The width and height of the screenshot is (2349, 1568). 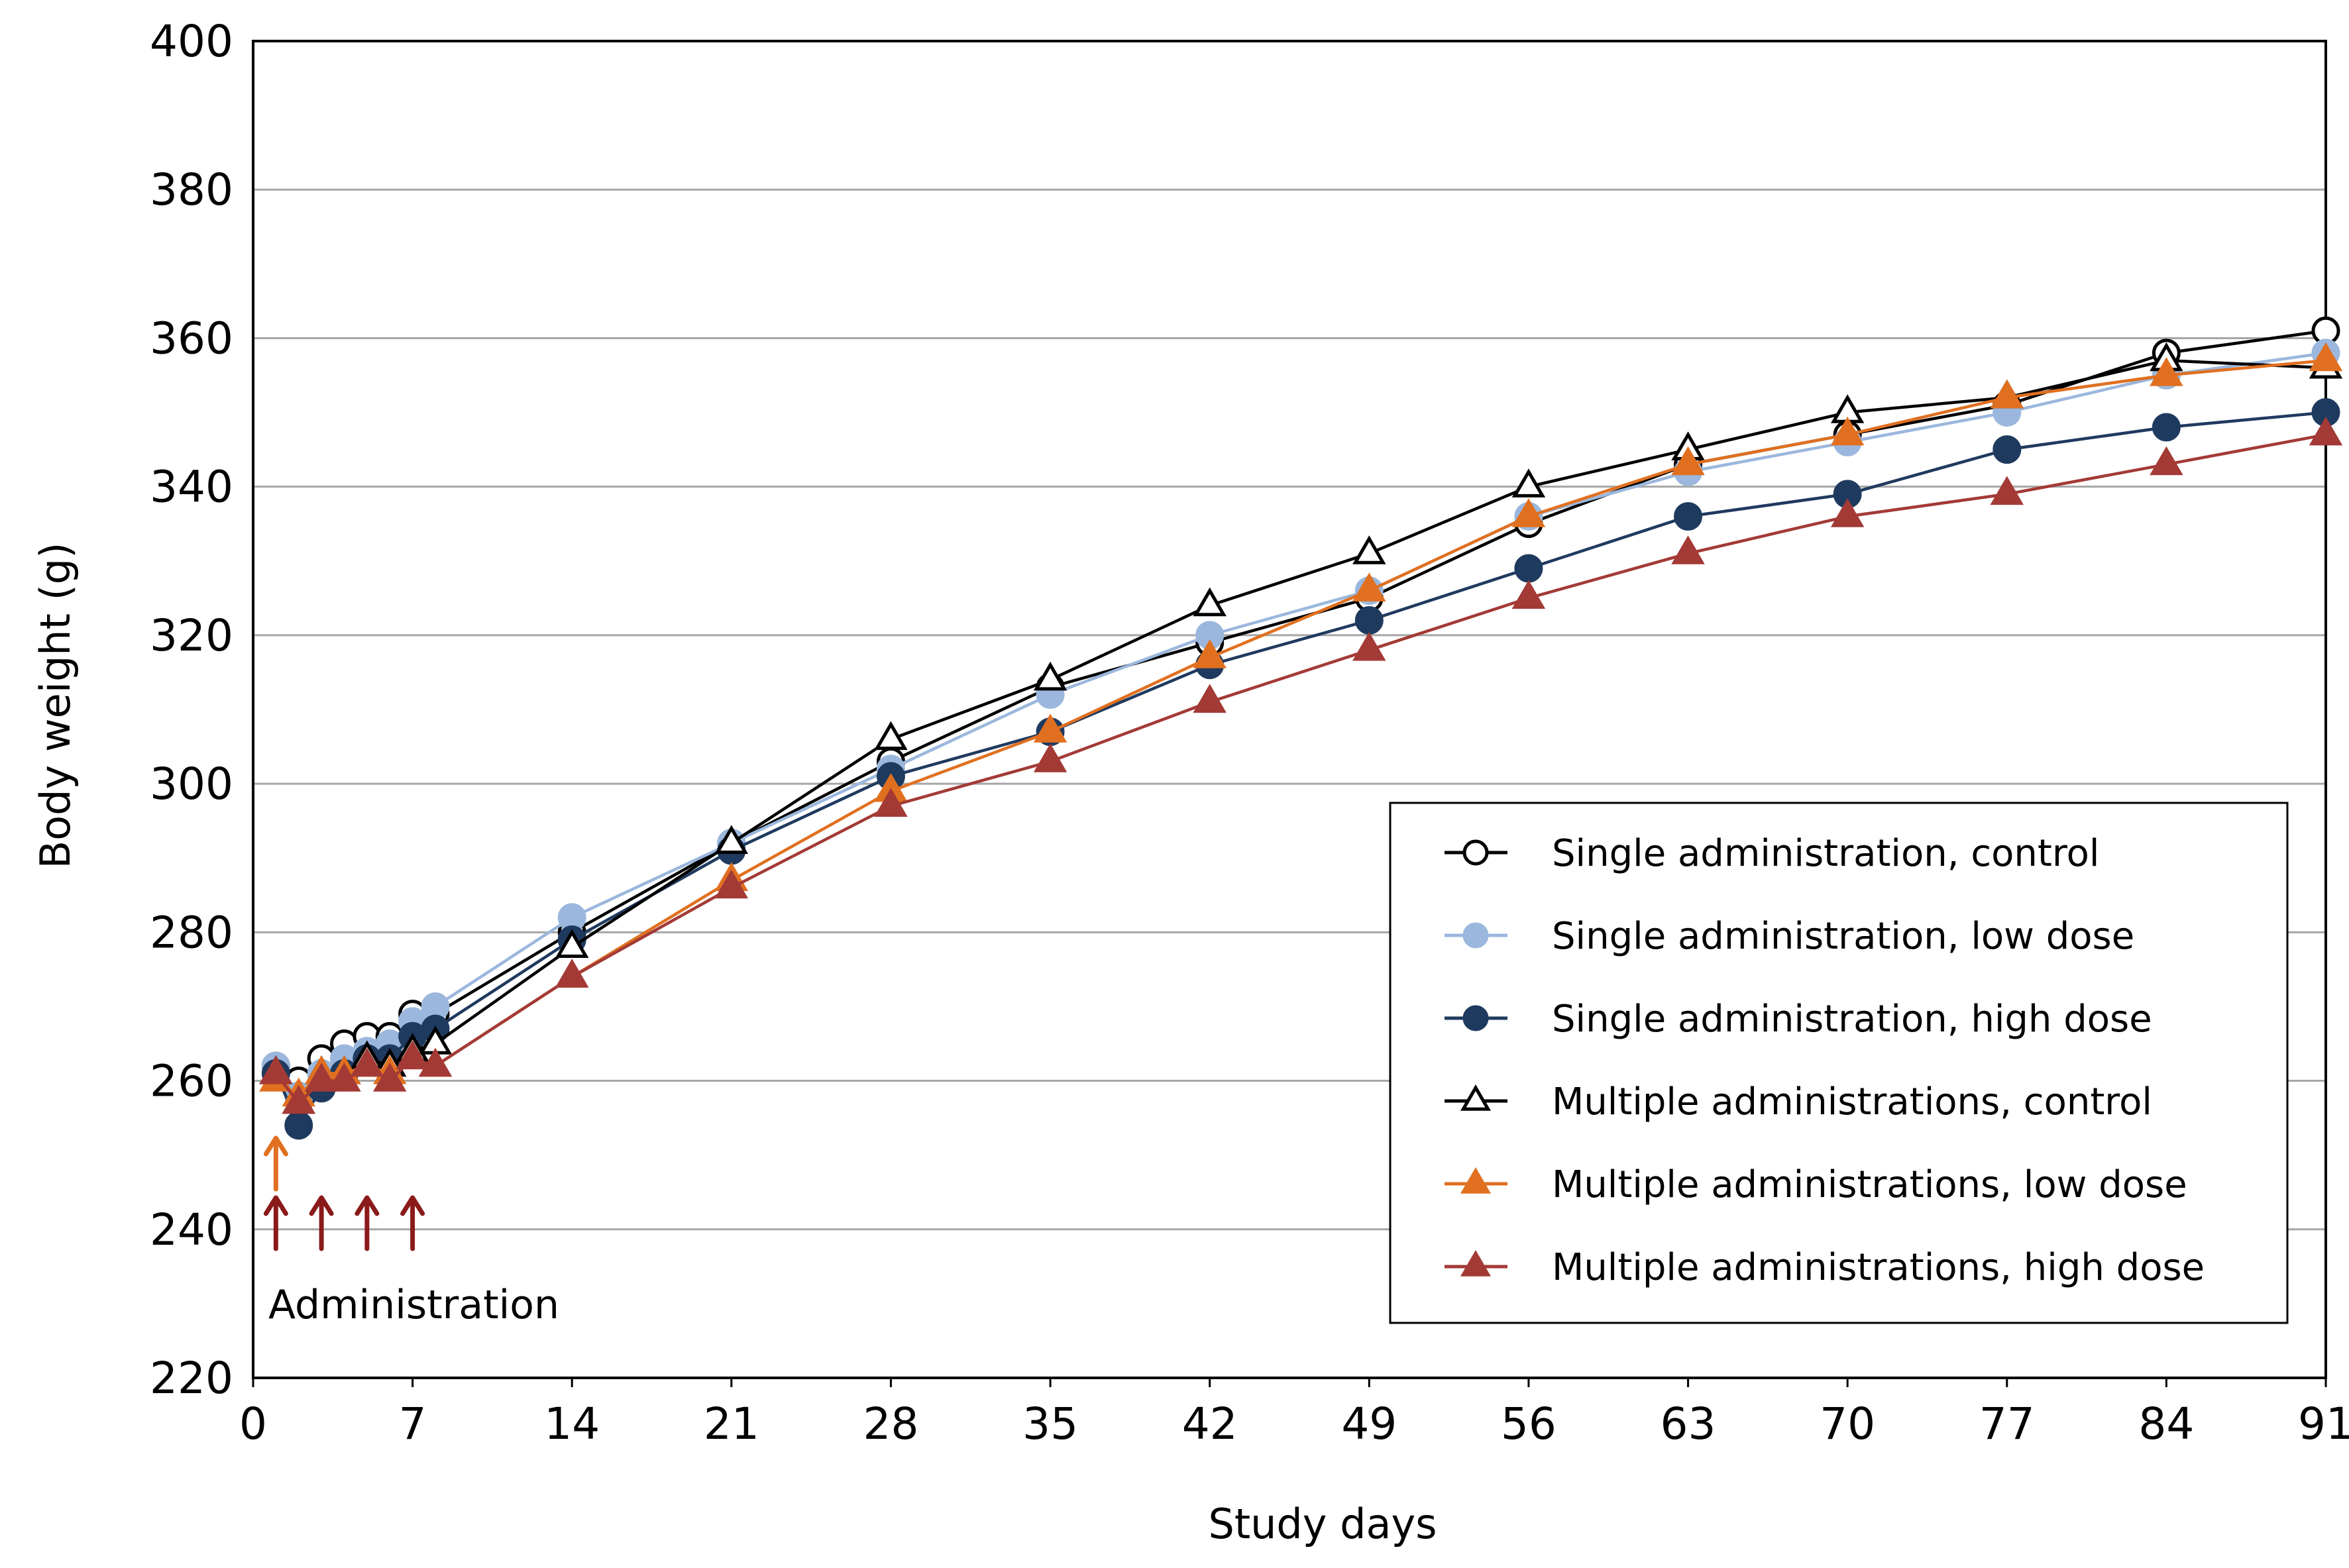 What do you see at coordinates (1210, 1423) in the screenshot?
I see `x-tick-label: 42` at bounding box center [1210, 1423].